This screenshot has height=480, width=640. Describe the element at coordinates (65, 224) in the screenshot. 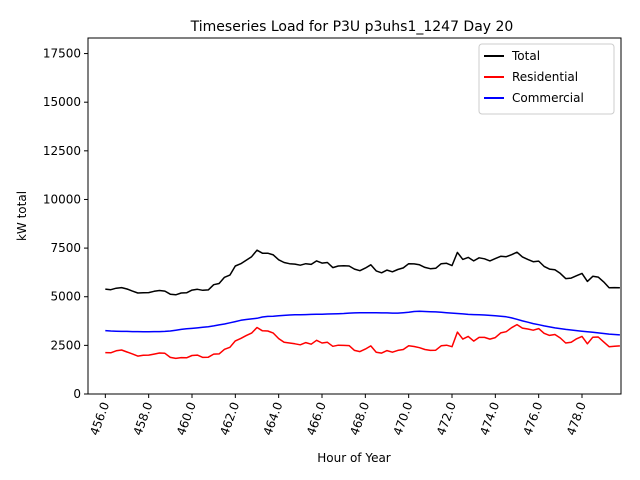

I see `y-axis: 0 2500 5000 7500 10000 12500 15000 17500` at that location.